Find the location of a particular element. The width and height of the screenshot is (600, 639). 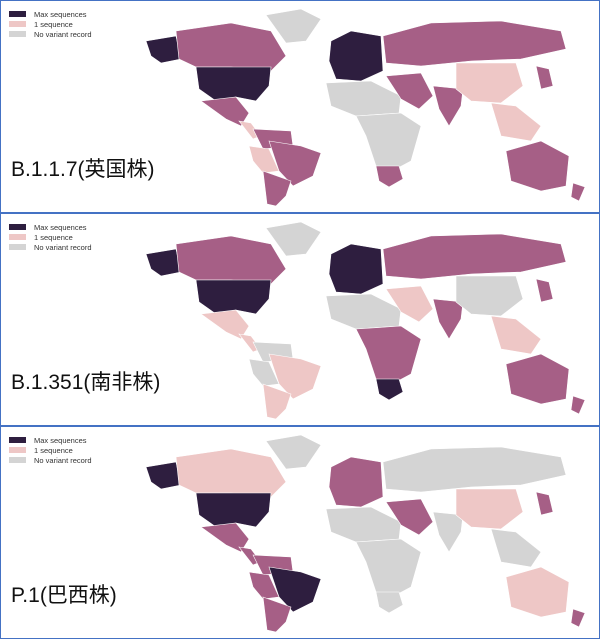

variant-title: B.1.1.7(英国株) is located at coordinates (83, 169).